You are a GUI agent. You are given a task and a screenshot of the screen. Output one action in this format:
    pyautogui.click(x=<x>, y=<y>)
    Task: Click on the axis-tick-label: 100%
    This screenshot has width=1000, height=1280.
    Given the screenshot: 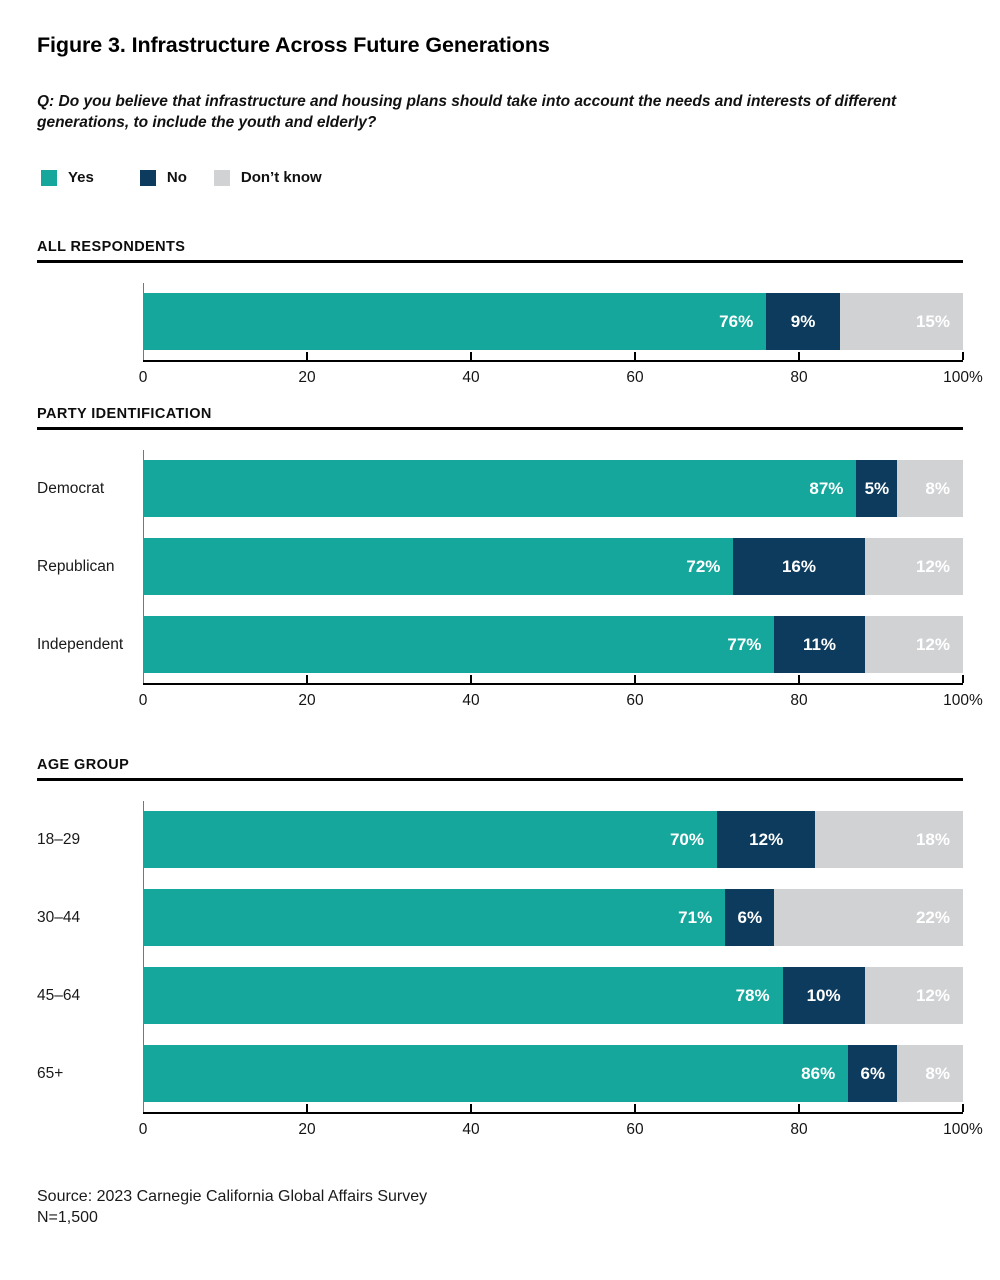 What is the action you would take?
    pyautogui.click(x=963, y=701)
    